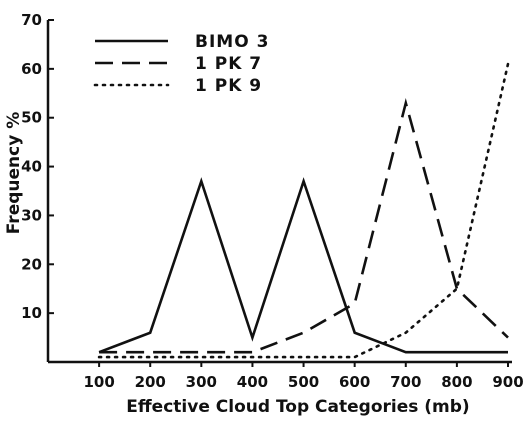  What do you see at coordinates (31, 69) in the screenshot?
I see `y-tick-label: 60` at bounding box center [31, 69].